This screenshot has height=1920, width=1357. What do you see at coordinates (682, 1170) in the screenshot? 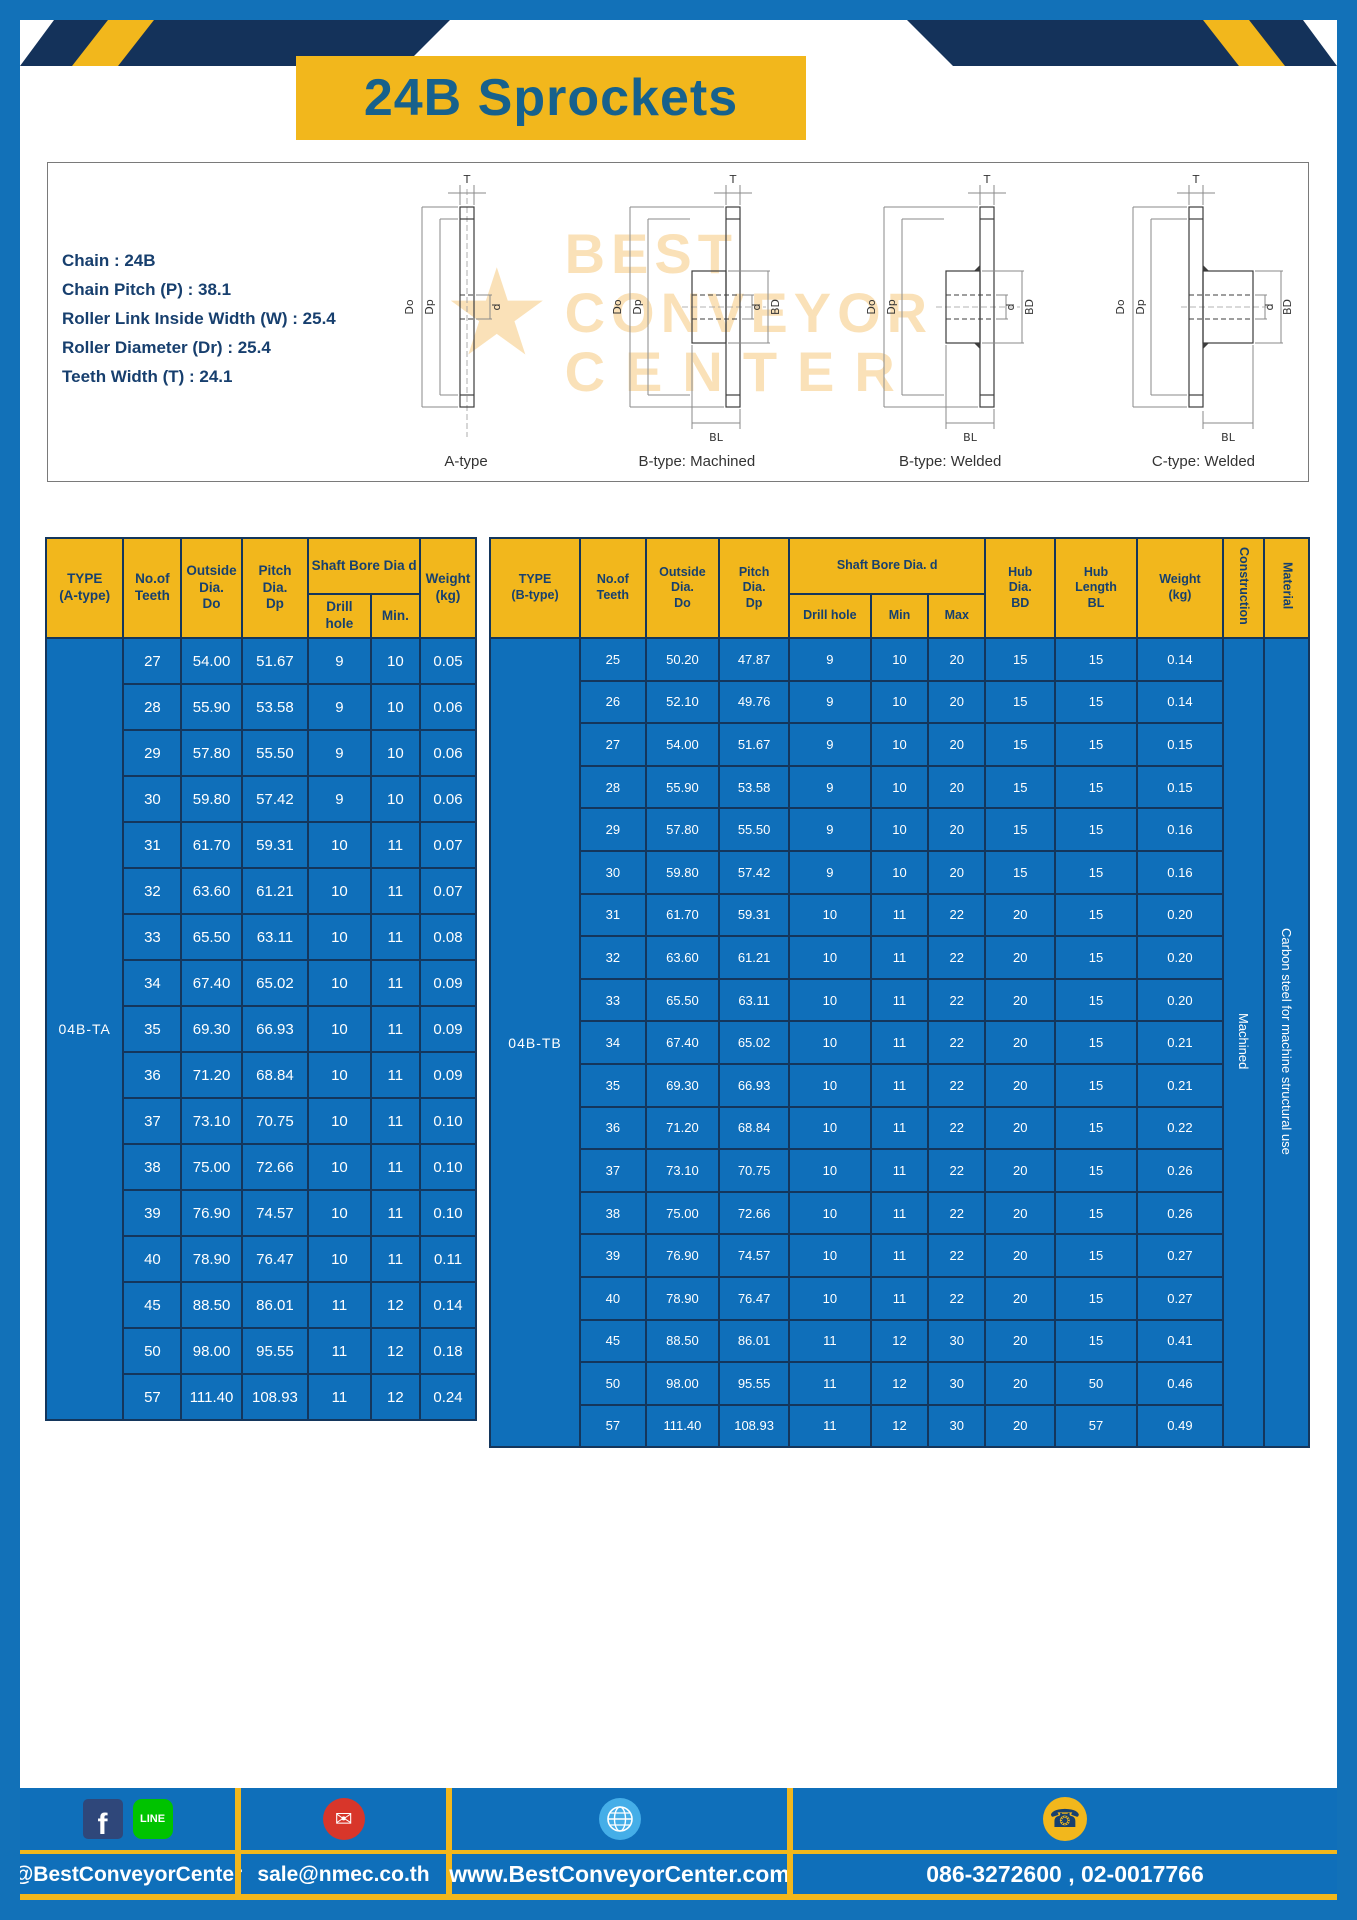
I see `data-cell: 73.10` at bounding box center [682, 1170].